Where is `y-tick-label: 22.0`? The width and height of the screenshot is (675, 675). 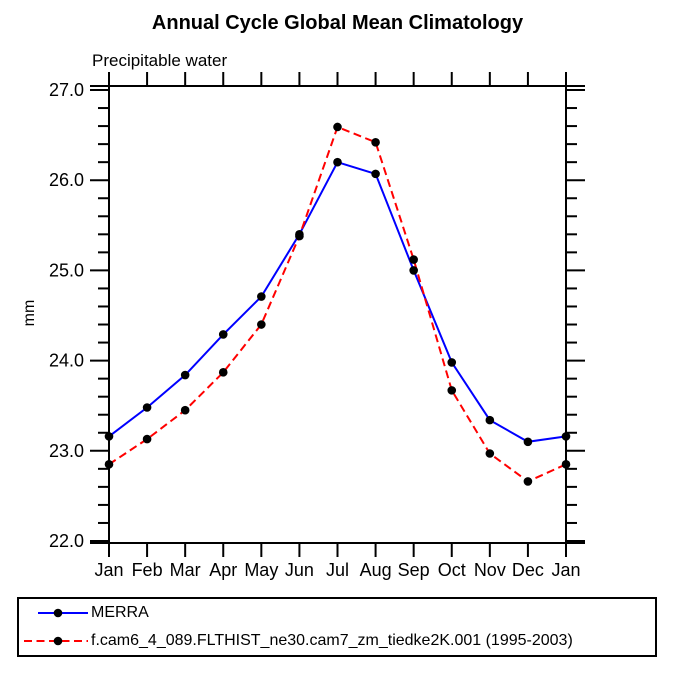 y-tick-label: 22.0 is located at coordinates (66, 541).